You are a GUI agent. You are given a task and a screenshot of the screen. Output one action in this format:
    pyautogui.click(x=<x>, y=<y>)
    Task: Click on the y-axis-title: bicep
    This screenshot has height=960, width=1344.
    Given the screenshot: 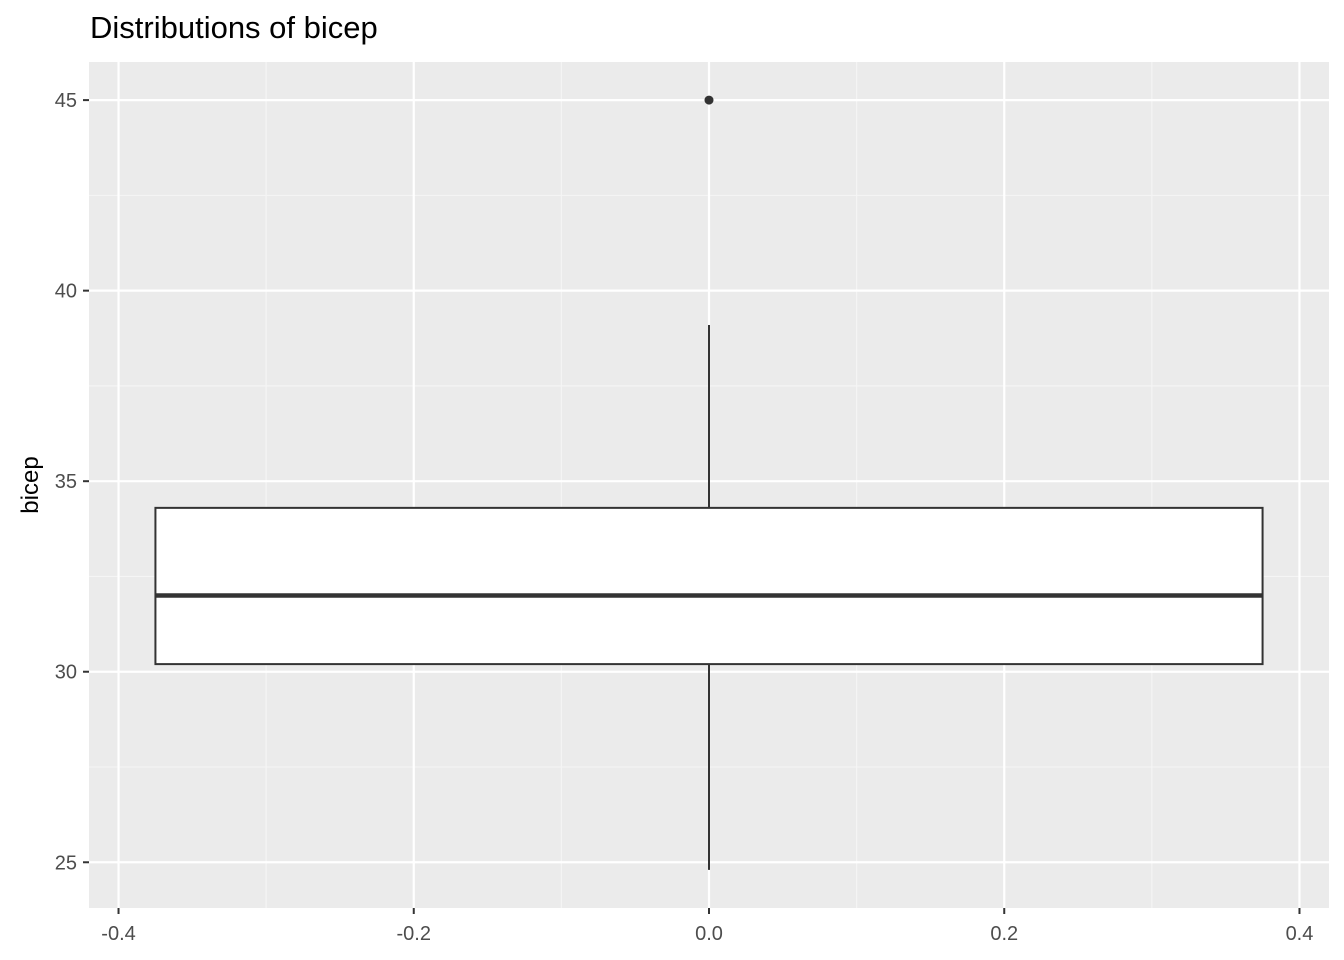 What is the action you would take?
    pyautogui.click(x=30, y=484)
    